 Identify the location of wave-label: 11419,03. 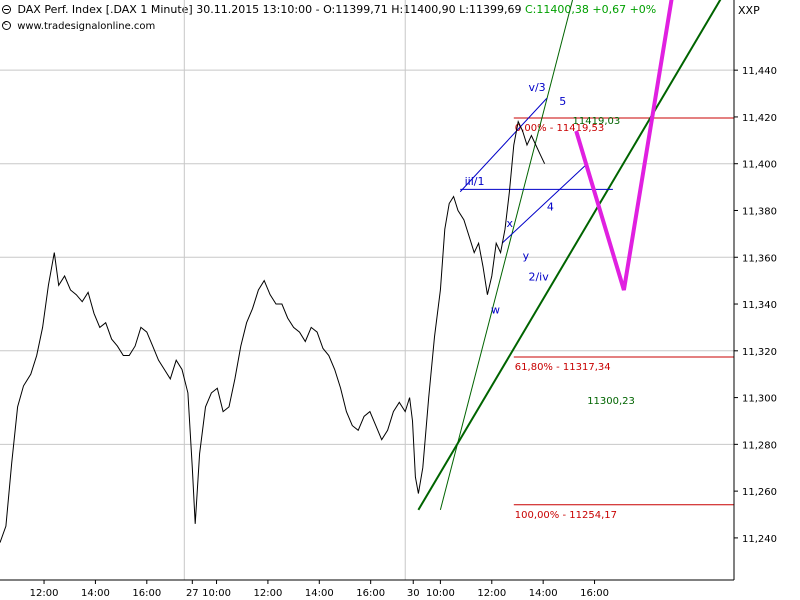
(597, 121).